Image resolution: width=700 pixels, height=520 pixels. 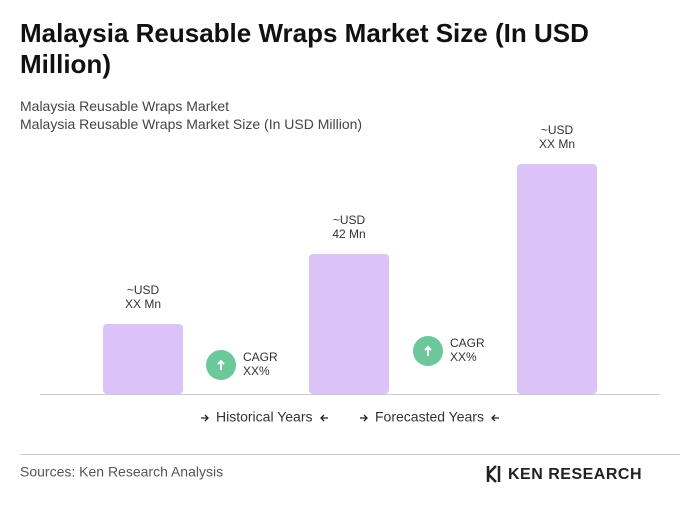 I want to click on logo: KEN RESEARCH, so click(x=575, y=474).